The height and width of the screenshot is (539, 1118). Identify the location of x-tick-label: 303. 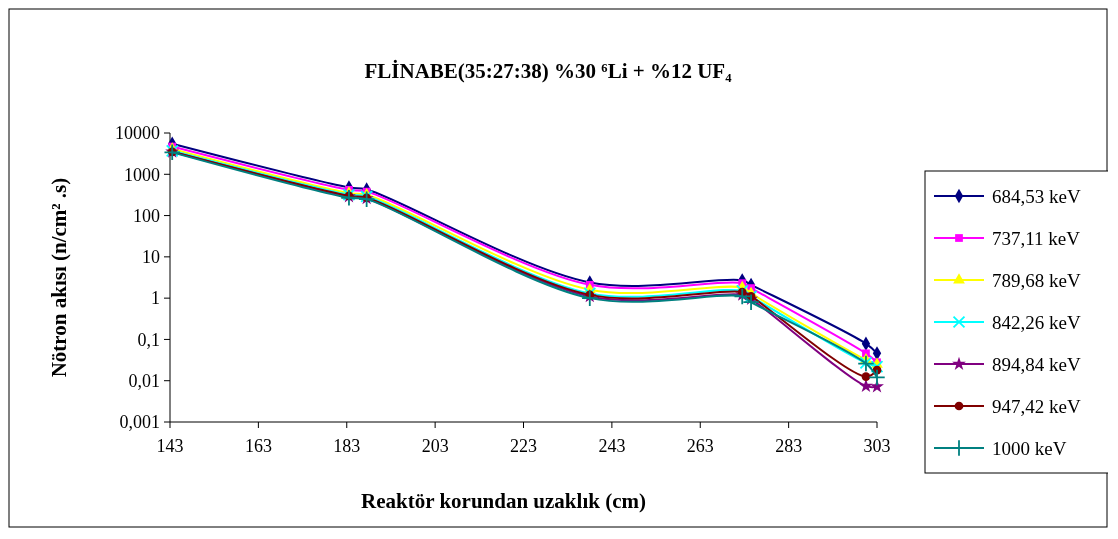
(877, 446).